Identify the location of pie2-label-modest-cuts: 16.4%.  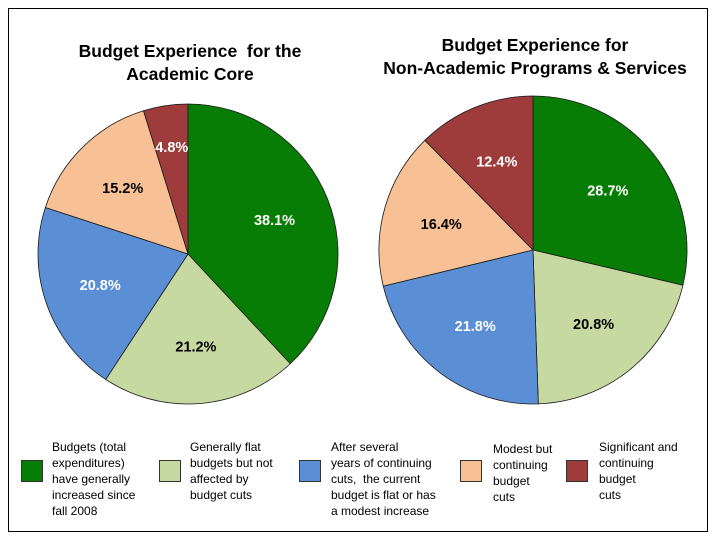
(441, 225).